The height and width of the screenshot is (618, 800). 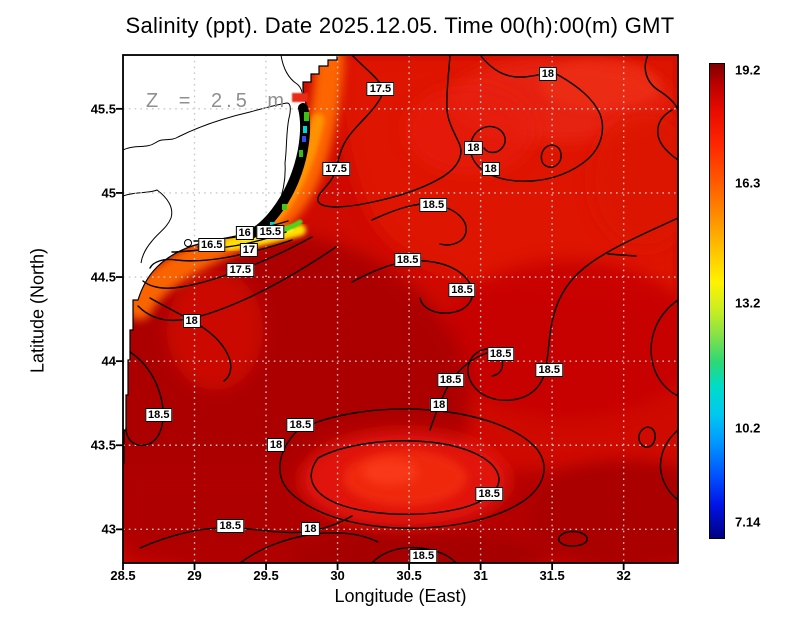 I want to click on y-tick-label: 44, so click(x=108, y=361).